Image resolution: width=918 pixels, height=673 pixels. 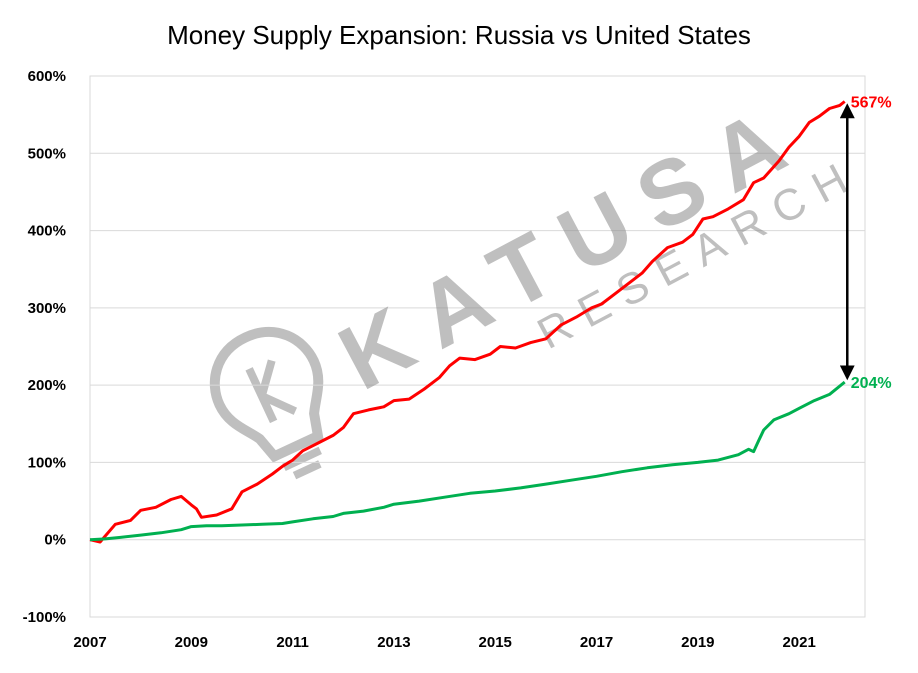 I want to click on series-end-label-1: 204%, so click(x=871, y=383).